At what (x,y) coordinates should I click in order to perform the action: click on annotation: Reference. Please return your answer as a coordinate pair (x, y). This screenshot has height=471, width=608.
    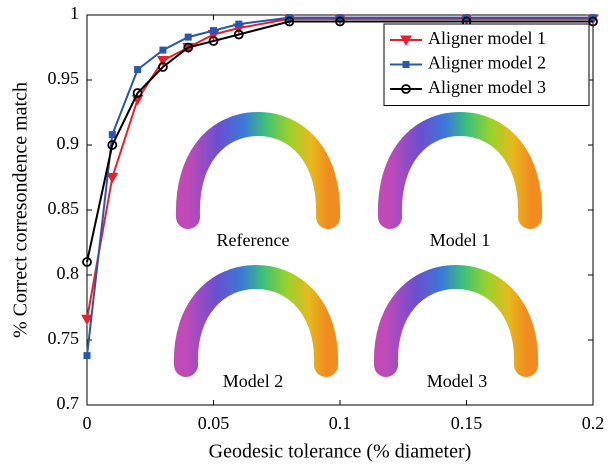
    Looking at the image, I should click on (253, 240).